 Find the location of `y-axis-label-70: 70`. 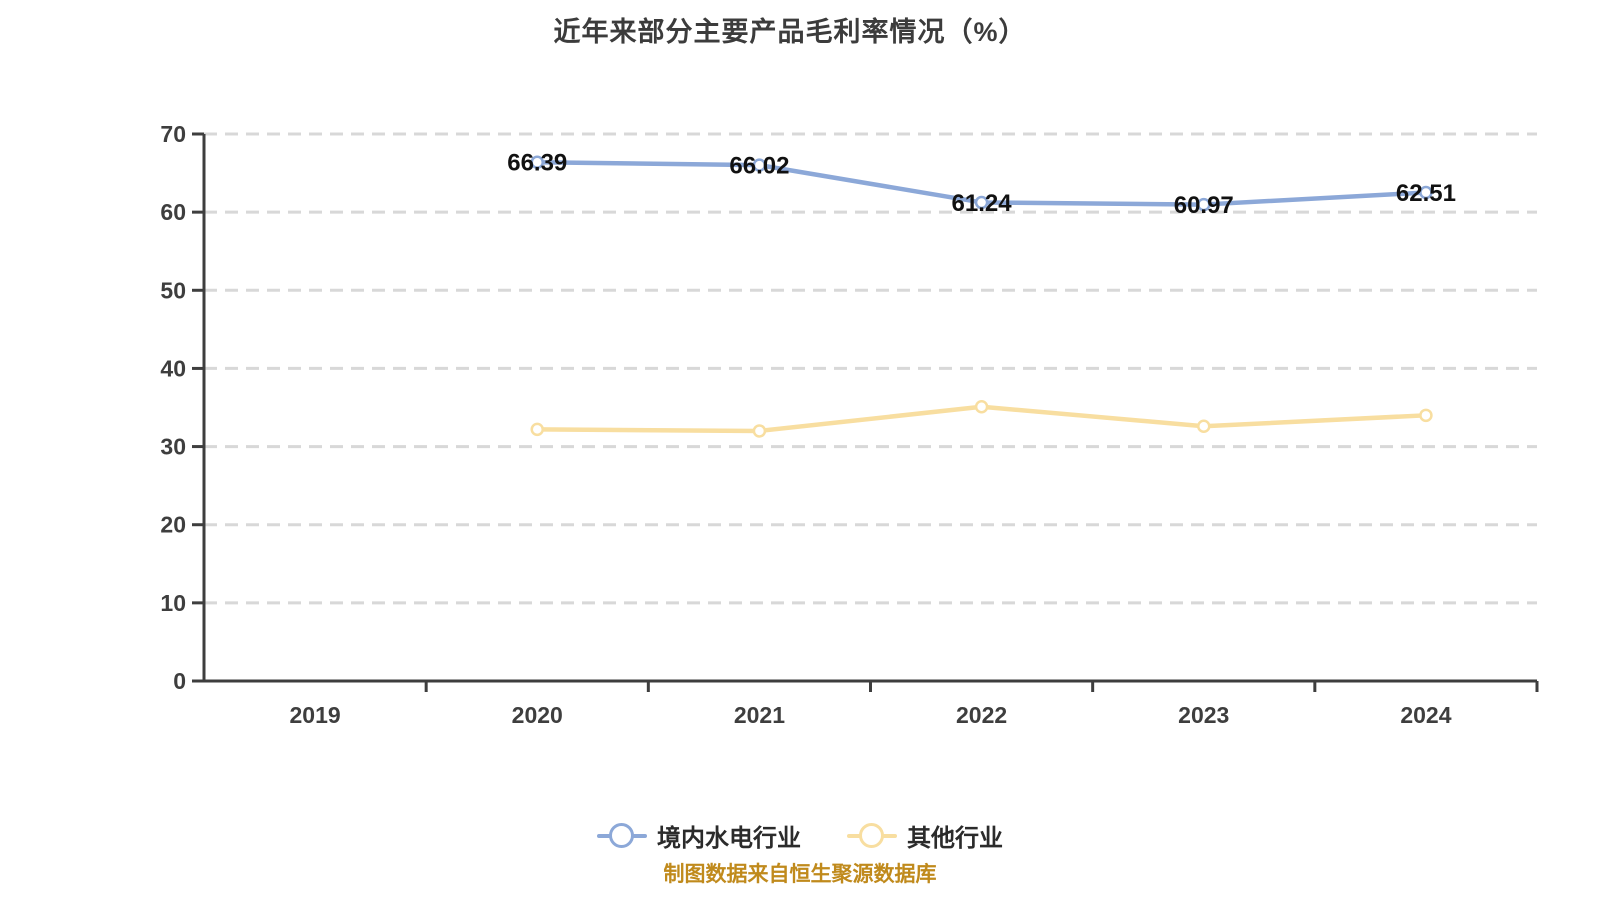

y-axis-label-70: 70 is located at coordinates (173, 134).